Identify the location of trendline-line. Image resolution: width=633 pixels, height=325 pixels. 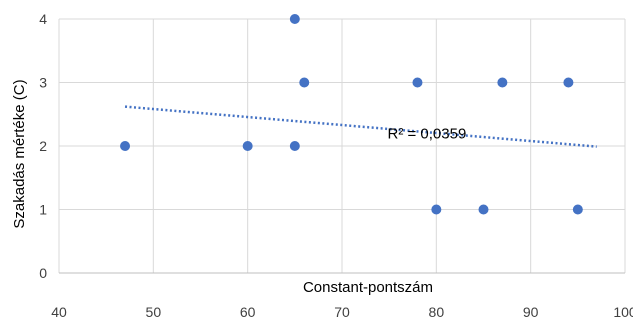
(360, 126).